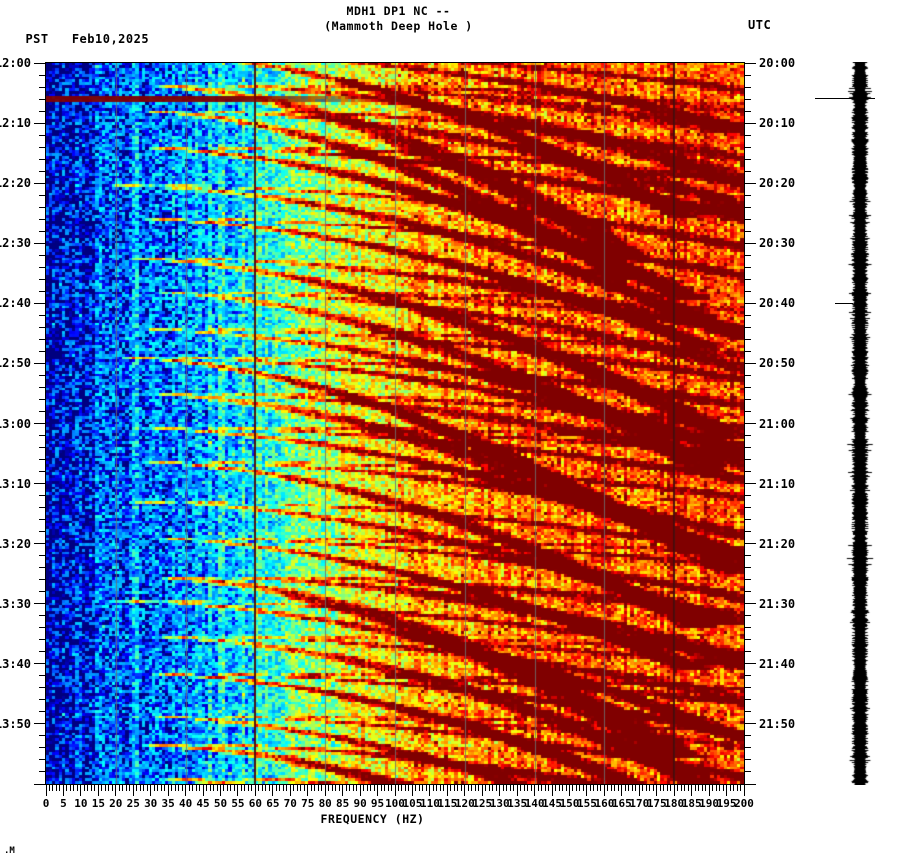 This screenshot has width=902, height=864. I want to click on x-axis-tick-label: 115, so click(447, 803).